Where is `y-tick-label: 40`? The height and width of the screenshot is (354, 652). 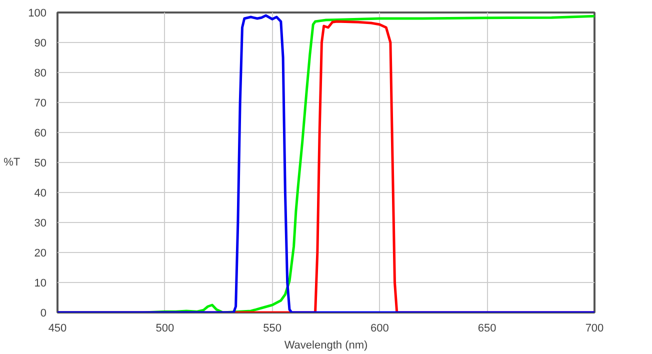 y-tick-label: 40 is located at coordinates (40, 194).